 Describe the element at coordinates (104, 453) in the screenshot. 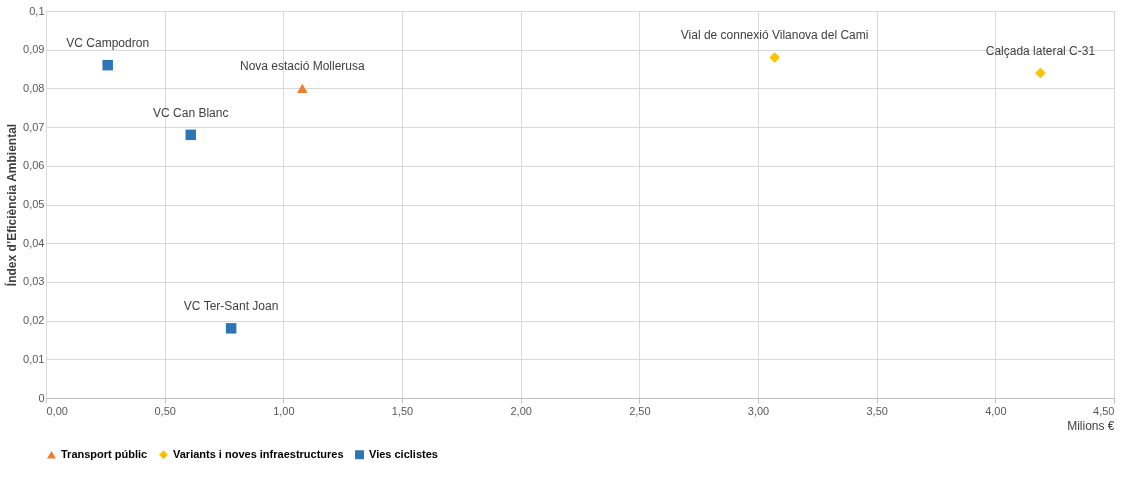

I see `legend-label: Transport públic` at that location.